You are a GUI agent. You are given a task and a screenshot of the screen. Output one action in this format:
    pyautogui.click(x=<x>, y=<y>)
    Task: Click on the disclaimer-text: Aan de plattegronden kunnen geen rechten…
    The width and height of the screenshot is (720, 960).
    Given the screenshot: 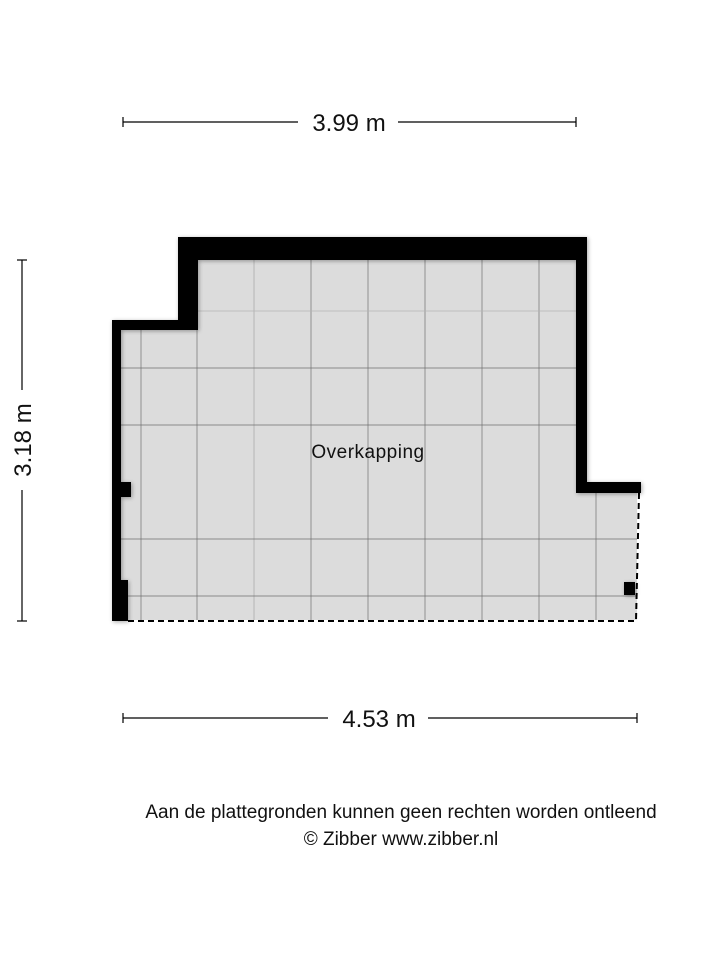 What is the action you would take?
    pyautogui.click(x=401, y=812)
    